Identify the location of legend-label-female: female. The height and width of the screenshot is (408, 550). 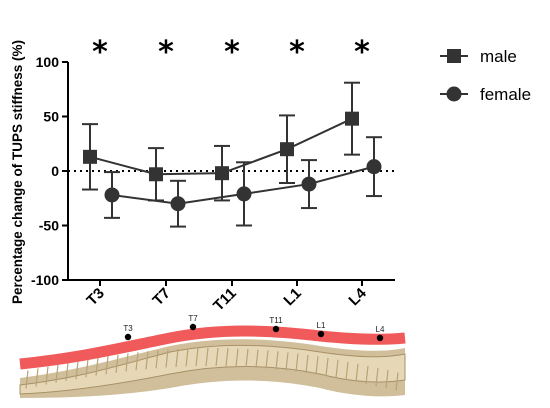
(505, 94).